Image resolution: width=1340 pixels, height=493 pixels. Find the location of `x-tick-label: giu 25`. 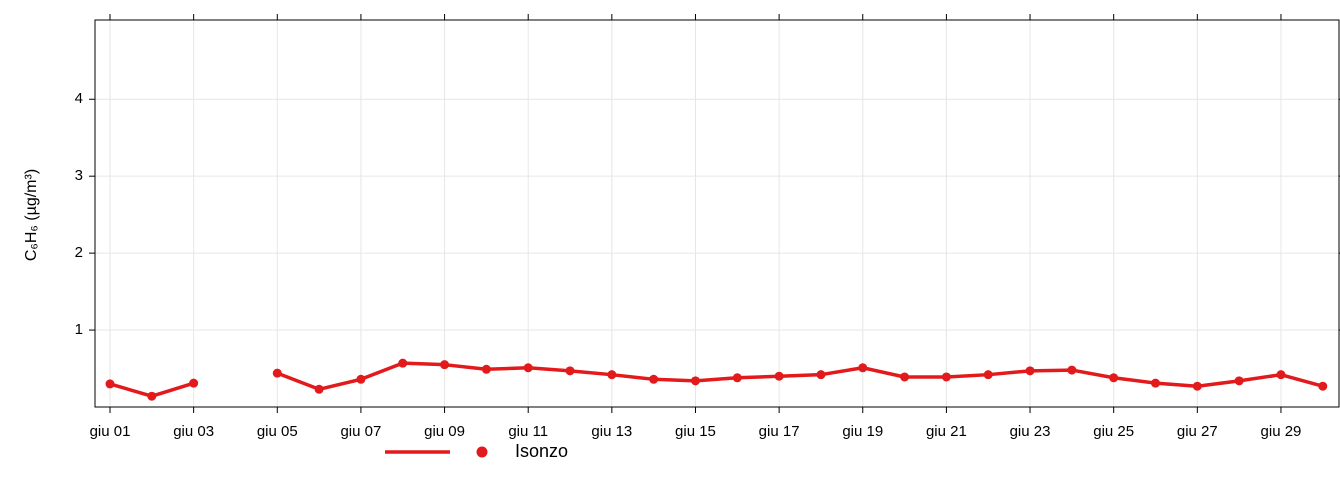

x-tick-label: giu 25 is located at coordinates (1113, 431).